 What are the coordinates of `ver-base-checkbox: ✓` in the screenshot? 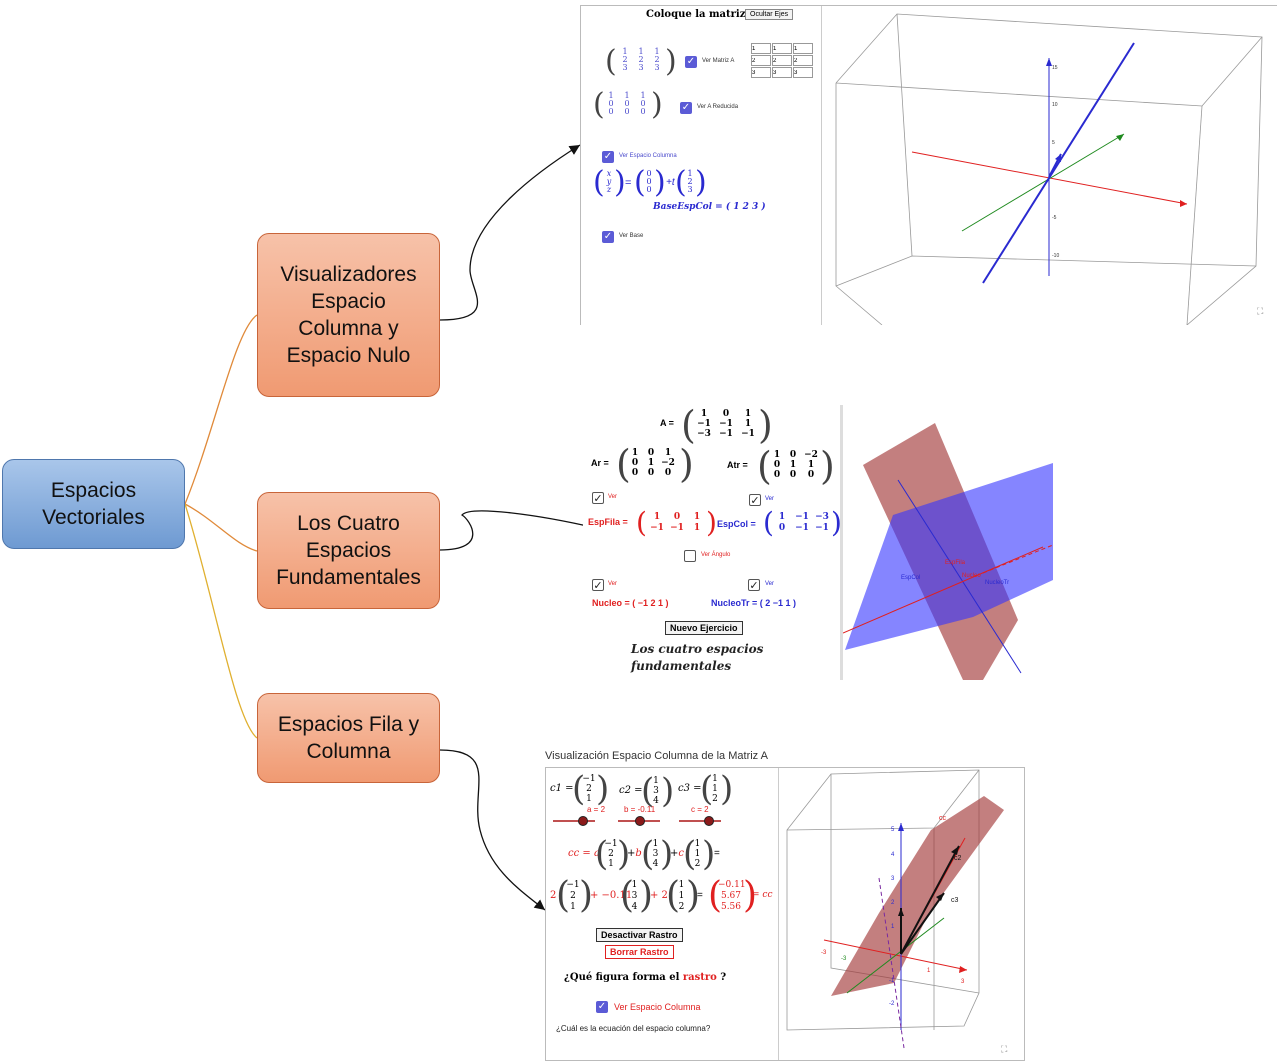 It's located at (608, 237).